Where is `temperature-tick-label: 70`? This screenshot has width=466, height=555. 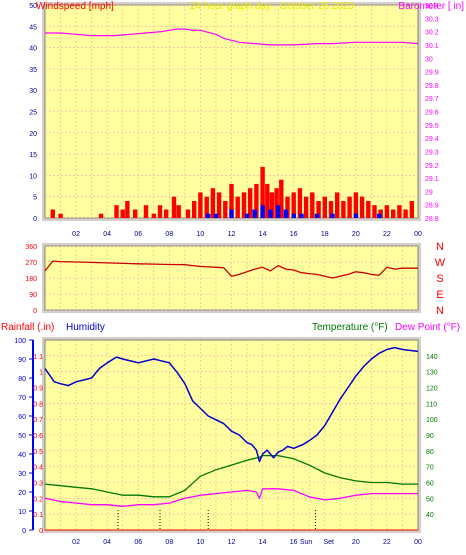 temperature-tick-label: 70 is located at coordinates (430, 468).